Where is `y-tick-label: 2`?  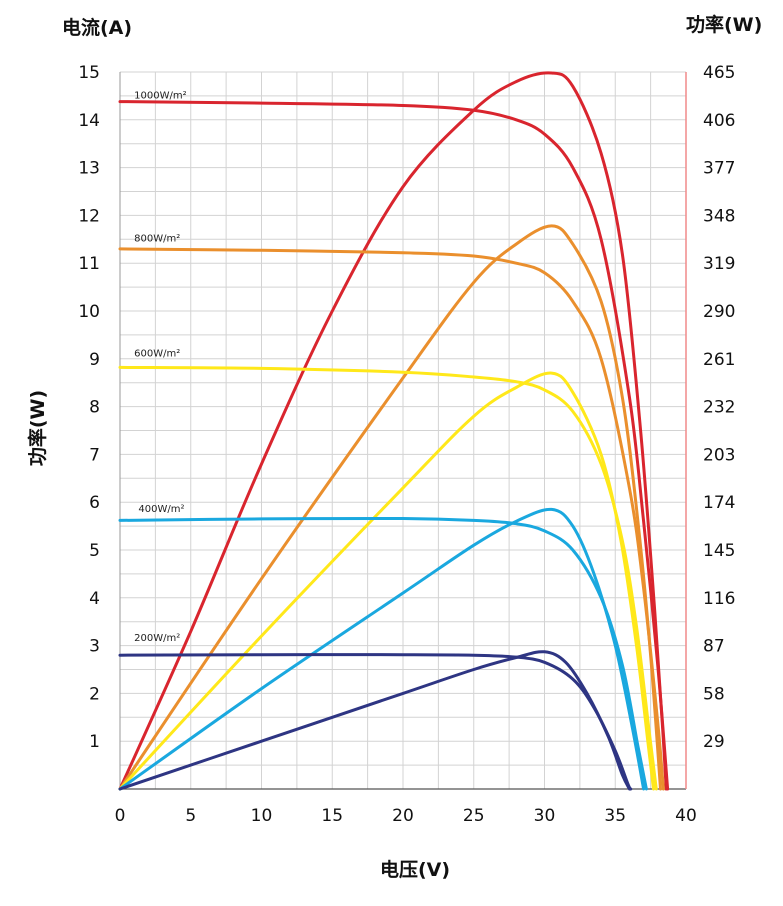
y-tick-label: 2 is located at coordinates (94, 694).